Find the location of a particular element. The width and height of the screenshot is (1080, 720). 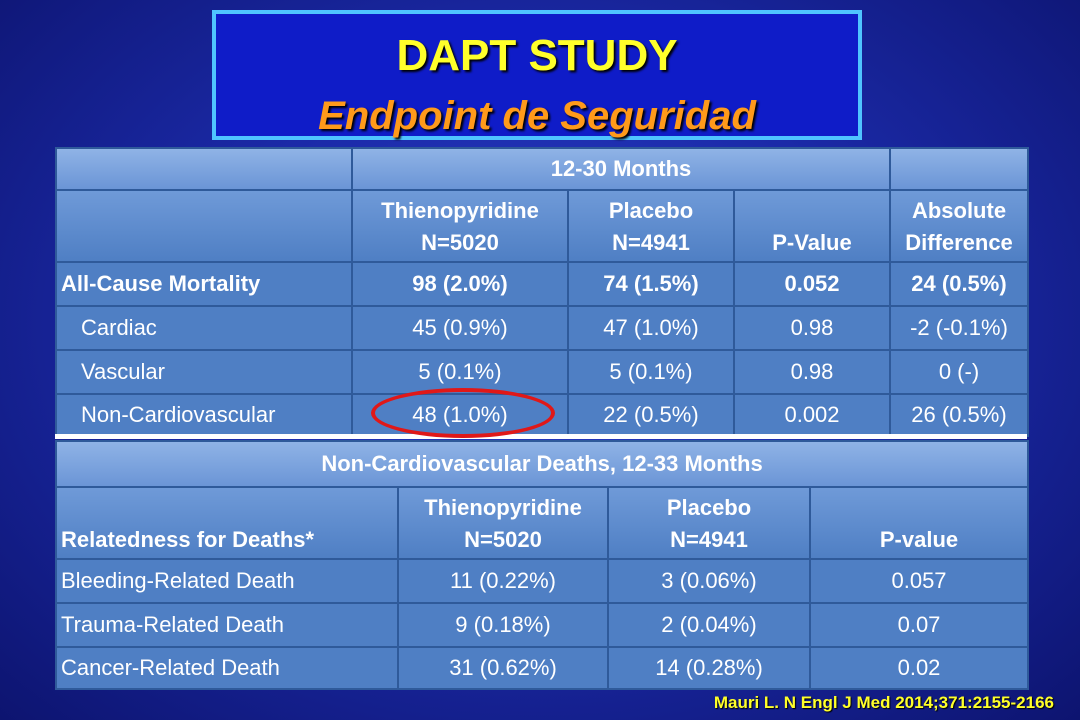

row-label: Non-Cardiovascular is located at coordinates (204, 415).